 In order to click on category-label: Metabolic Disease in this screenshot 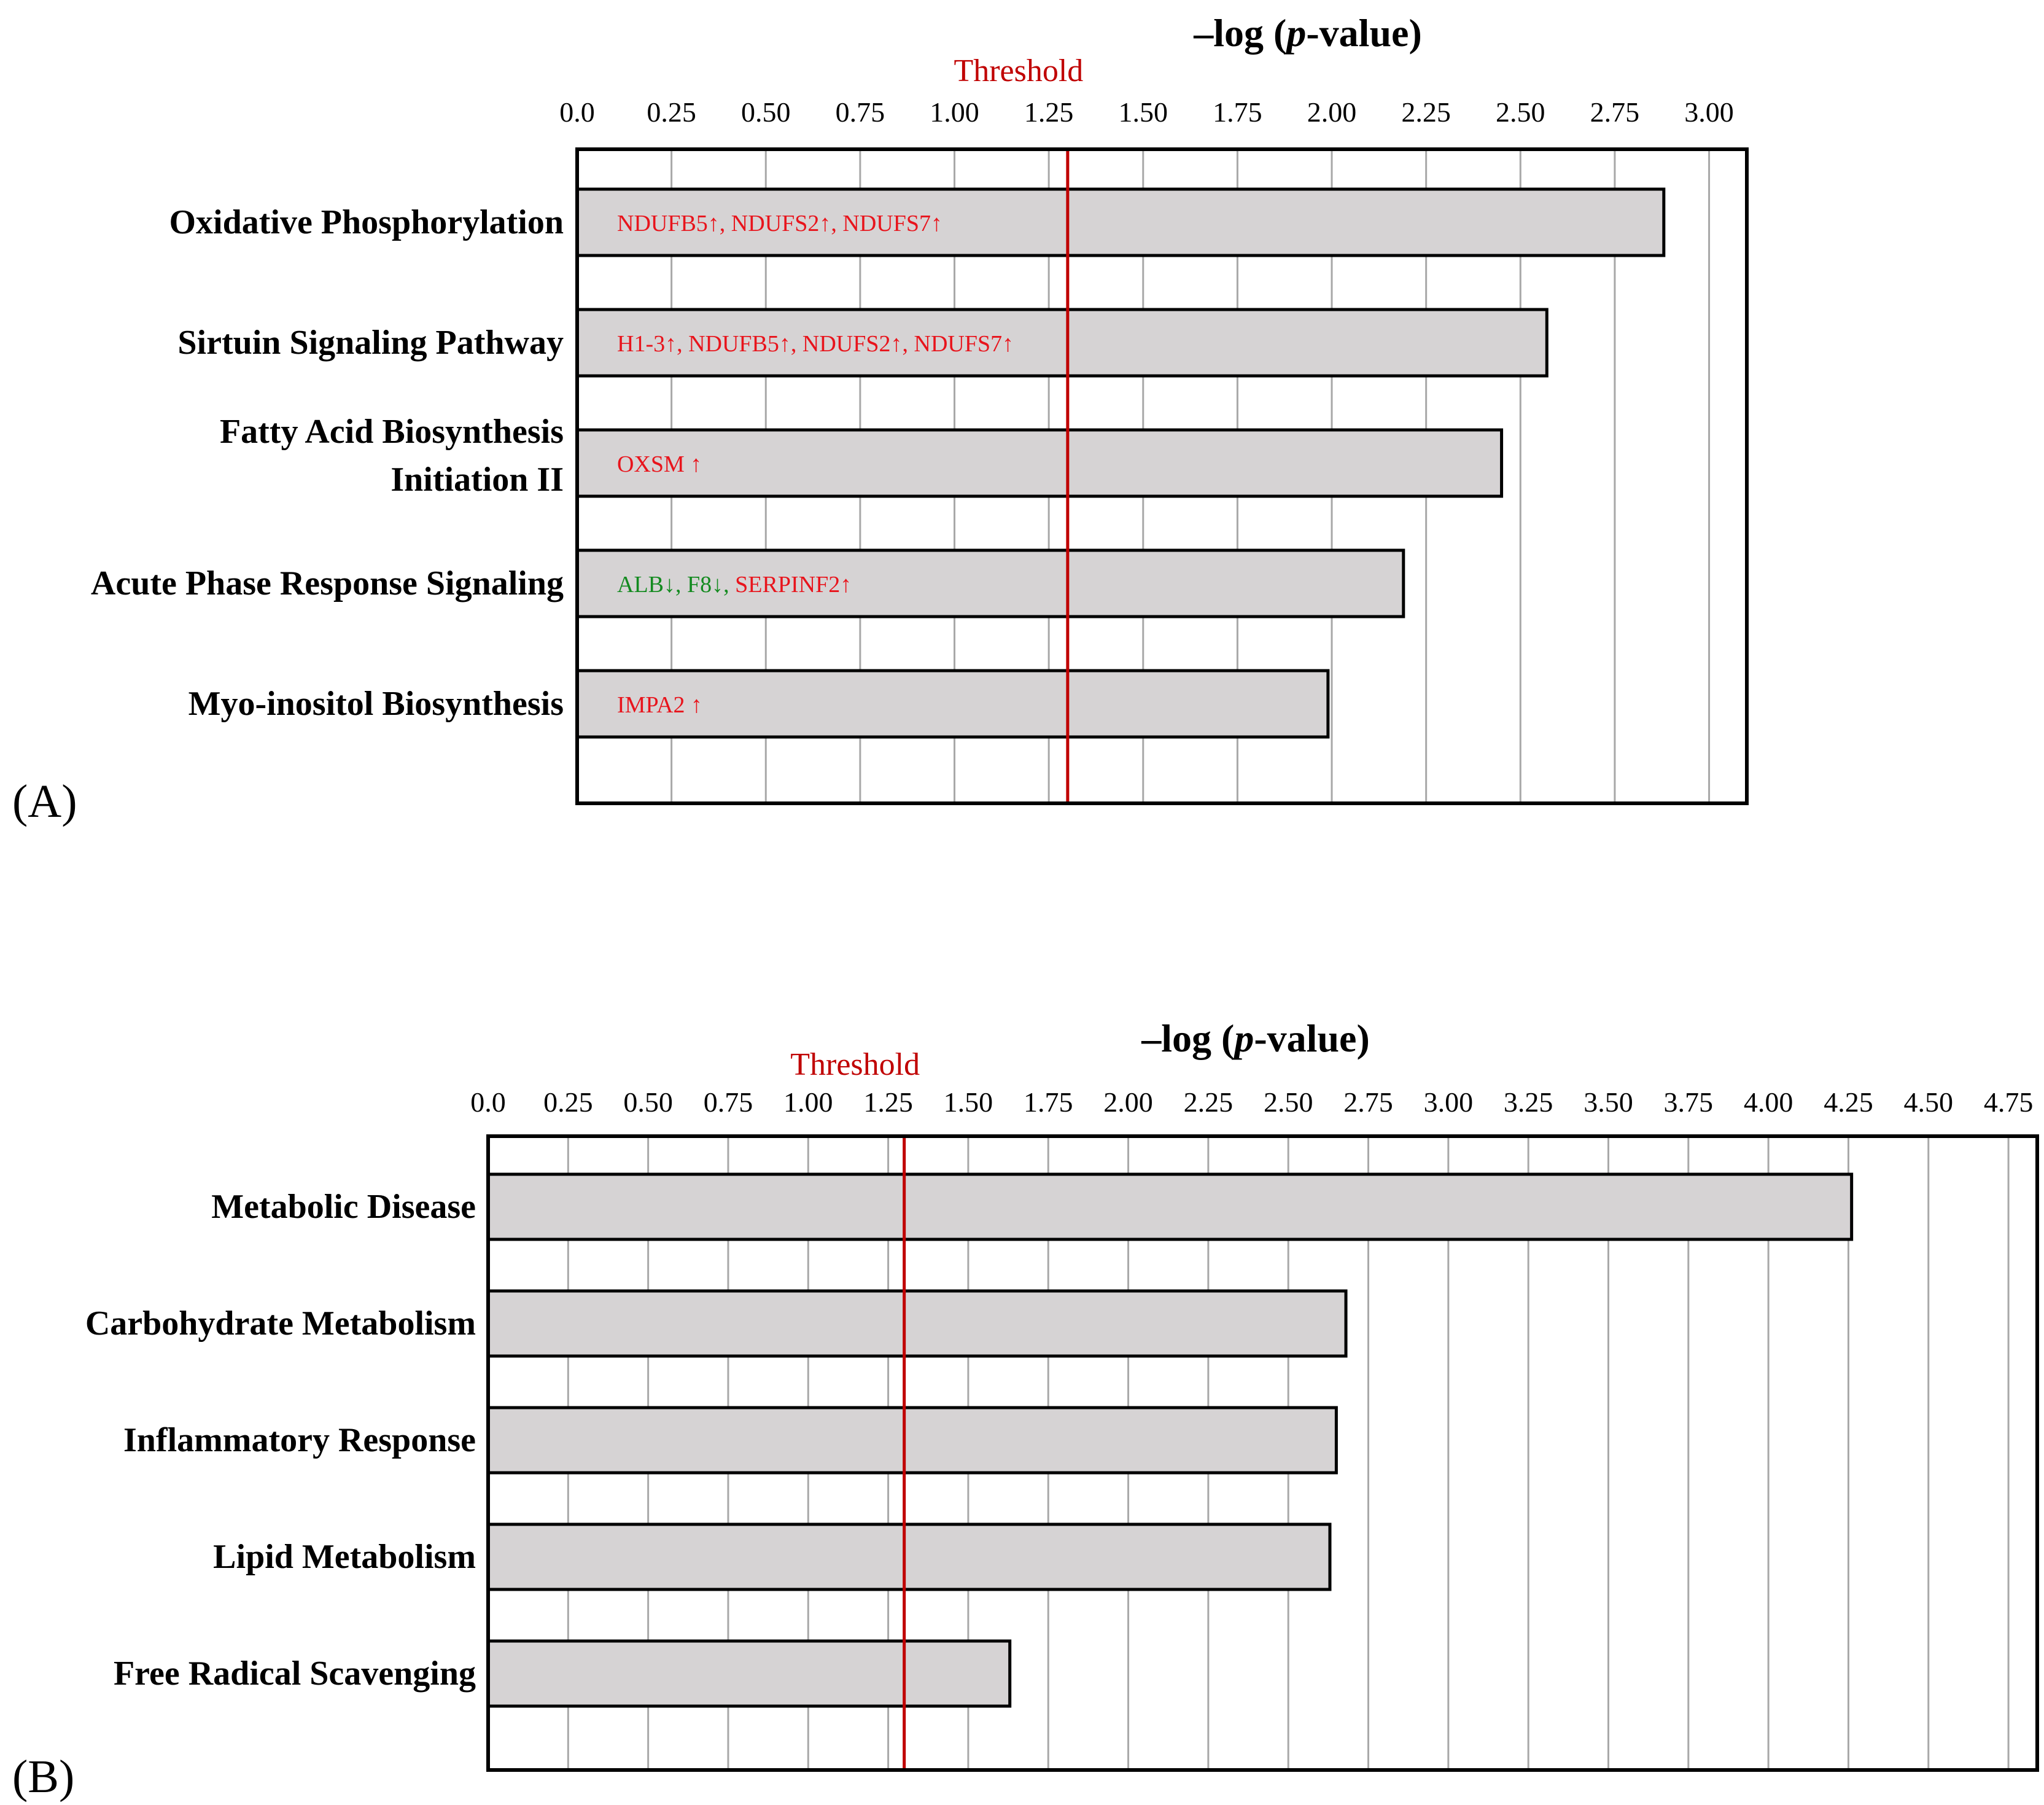, I will do `click(343, 1207)`.